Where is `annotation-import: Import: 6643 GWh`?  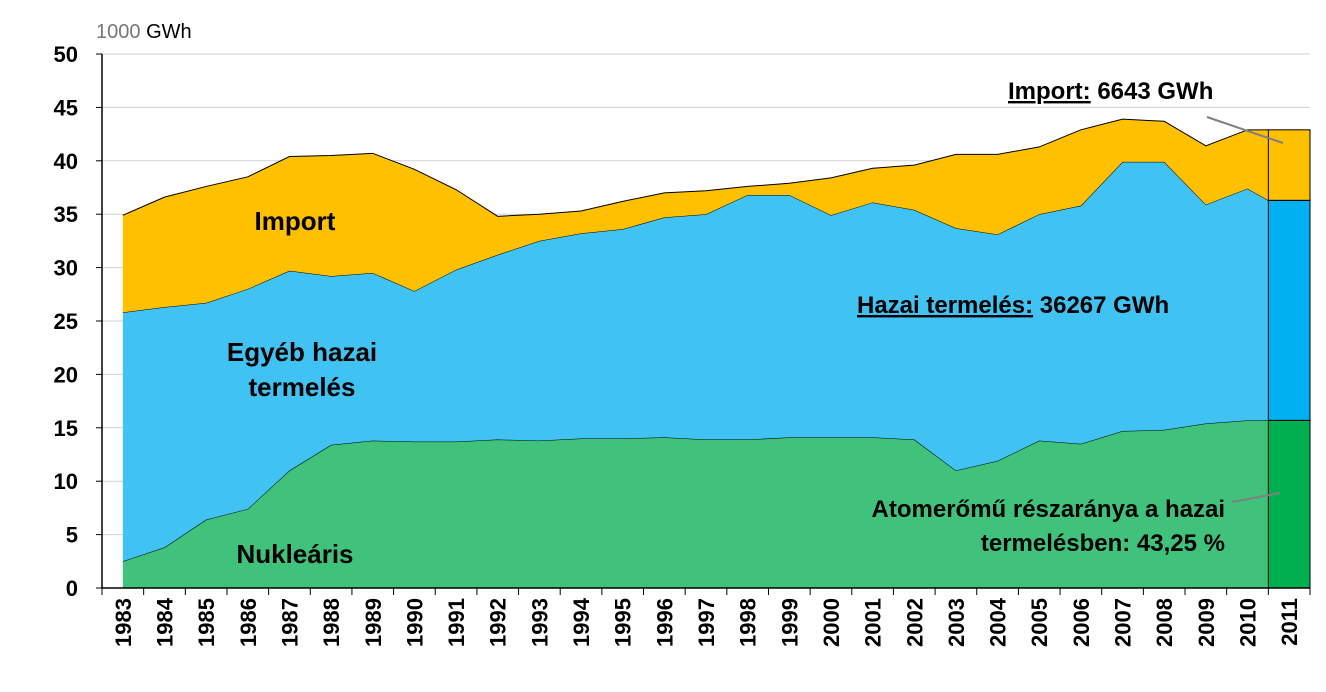
annotation-import: Import: 6643 GWh is located at coordinates (1110, 91).